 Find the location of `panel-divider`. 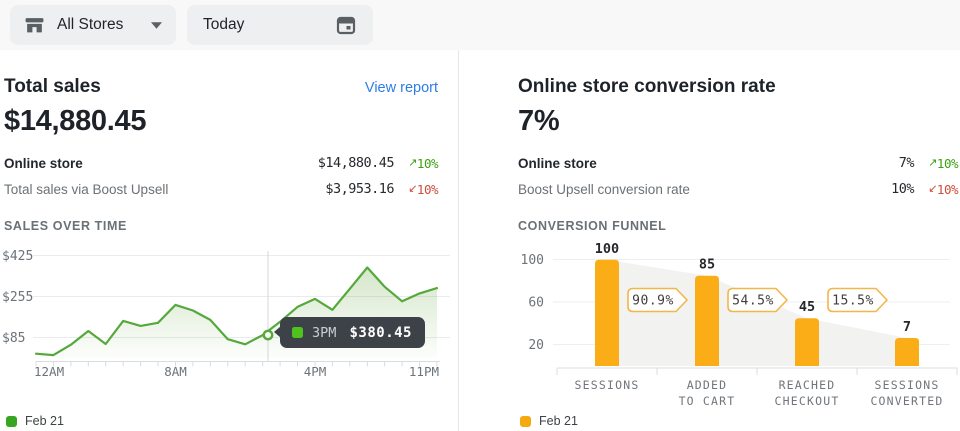

panel-divider is located at coordinates (458, 240).